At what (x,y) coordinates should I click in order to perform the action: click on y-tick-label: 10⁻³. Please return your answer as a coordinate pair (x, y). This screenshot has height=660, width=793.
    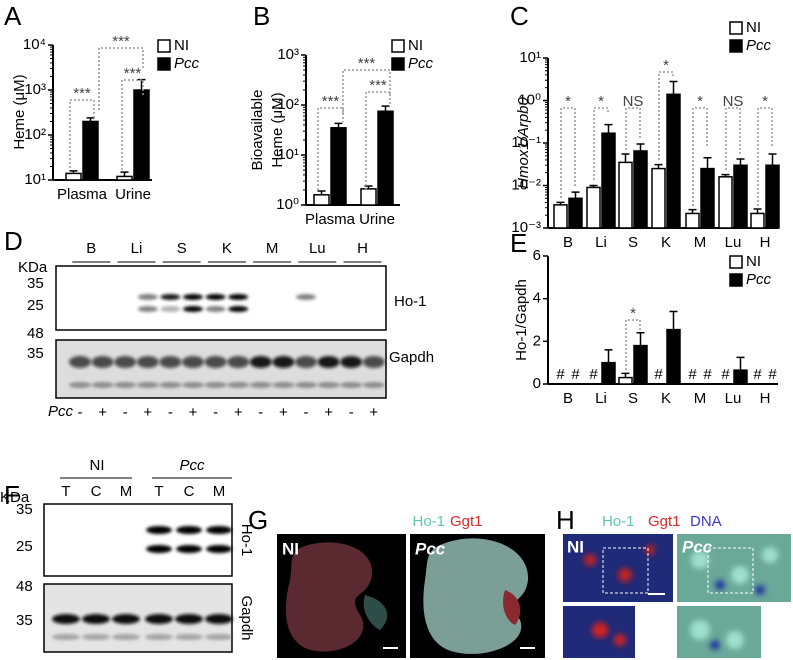
    Looking at the image, I should click on (526, 227).